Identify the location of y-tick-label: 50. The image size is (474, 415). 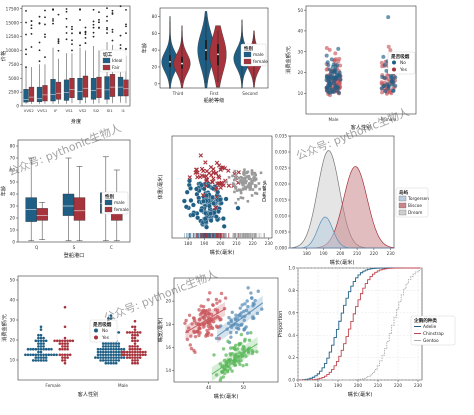
(301, 10).